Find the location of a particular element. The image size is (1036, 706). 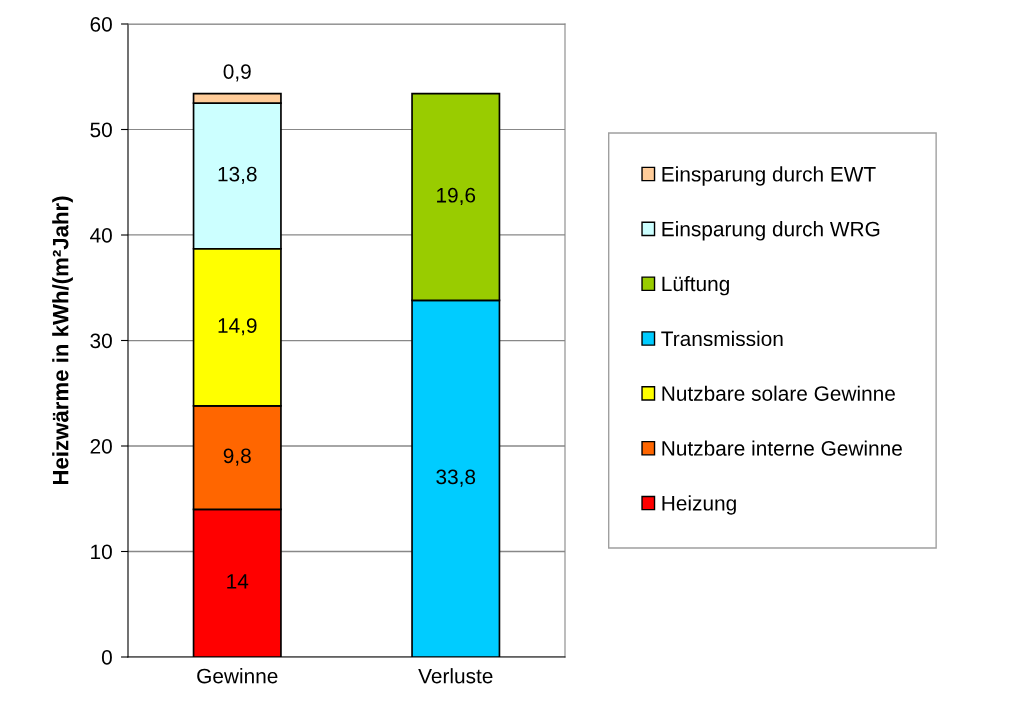

data-label: 19,6 is located at coordinates (456, 196).